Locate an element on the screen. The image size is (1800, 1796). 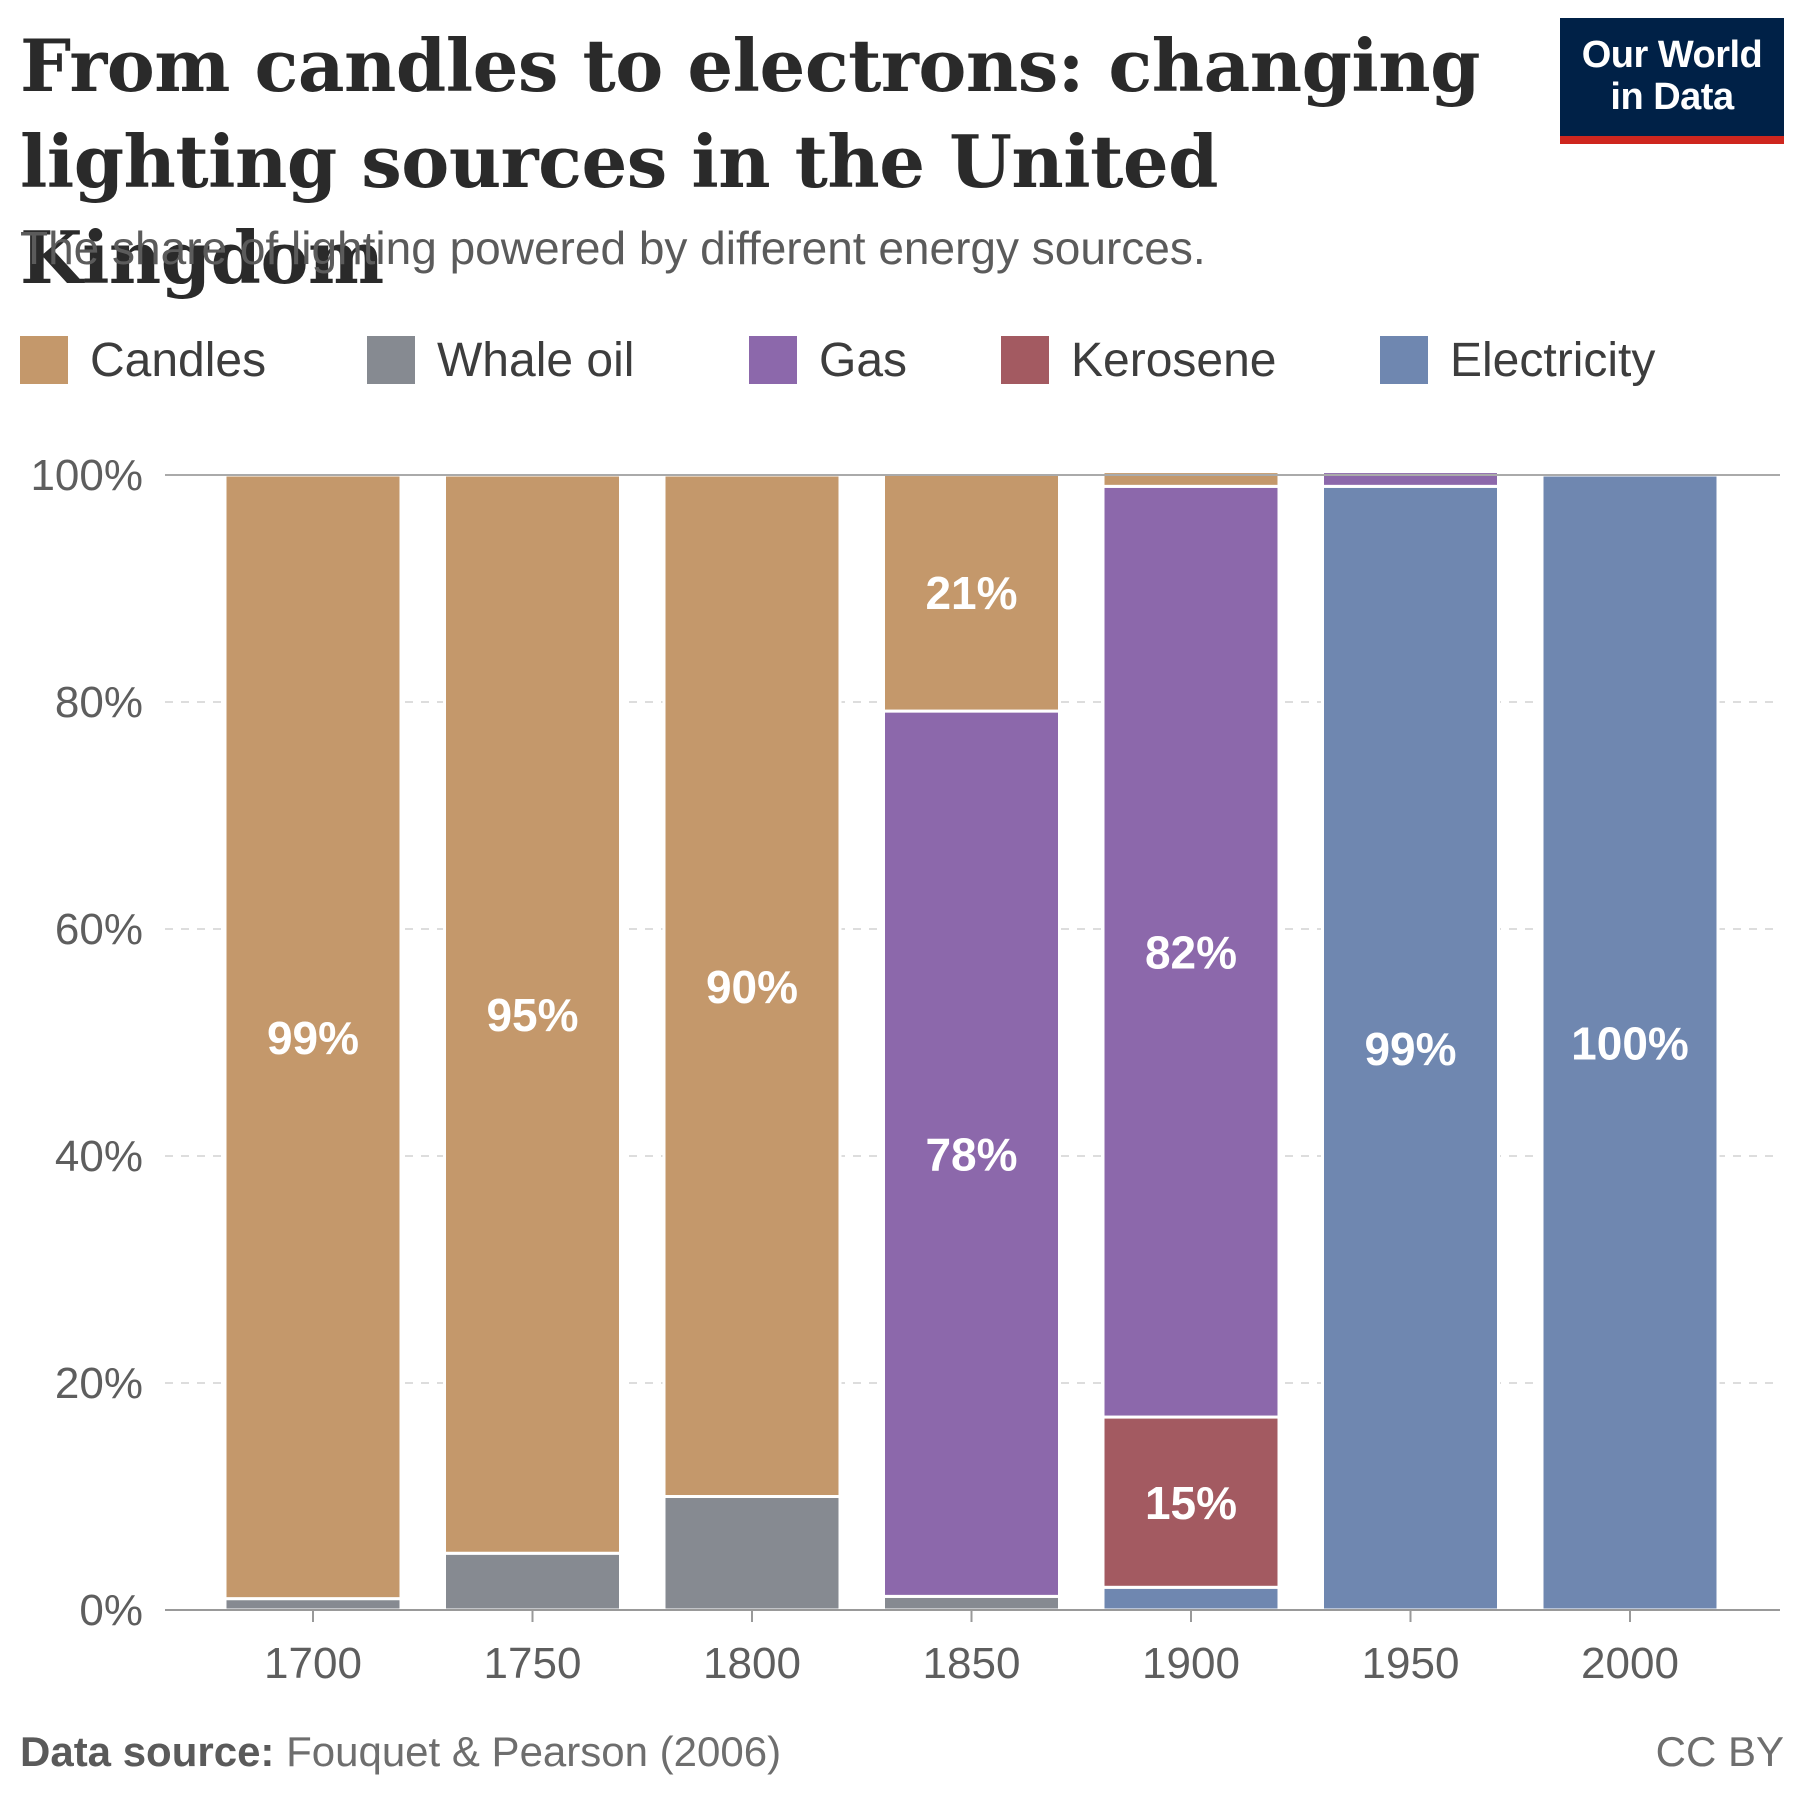
bar-2000-electricity is located at coordinates (1630, 1042).